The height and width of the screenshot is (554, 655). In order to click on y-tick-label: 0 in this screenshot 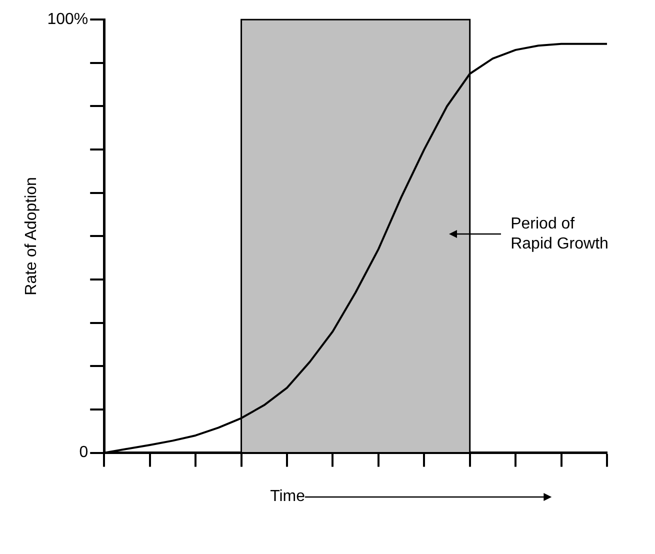, I will do `click(83, 453)`.